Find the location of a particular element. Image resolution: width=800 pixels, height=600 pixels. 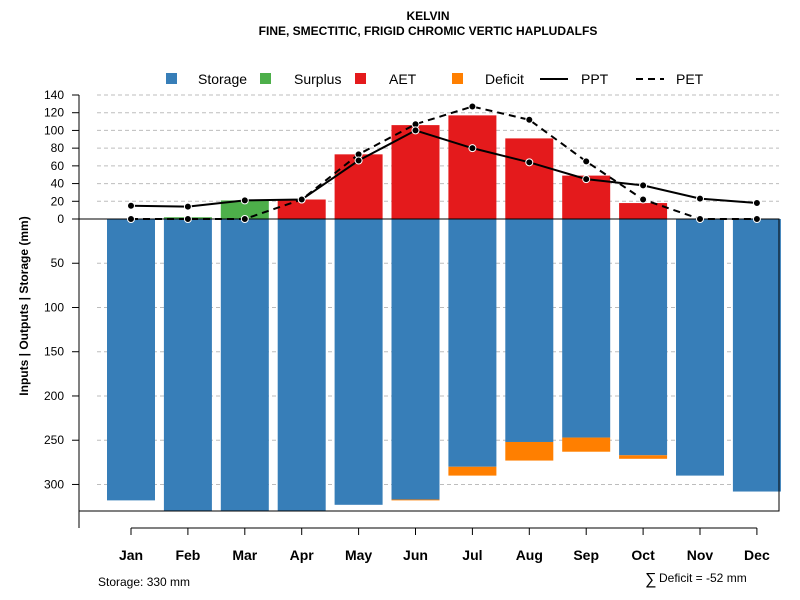

ppt-point-feb is located at coordinates (187, 206).